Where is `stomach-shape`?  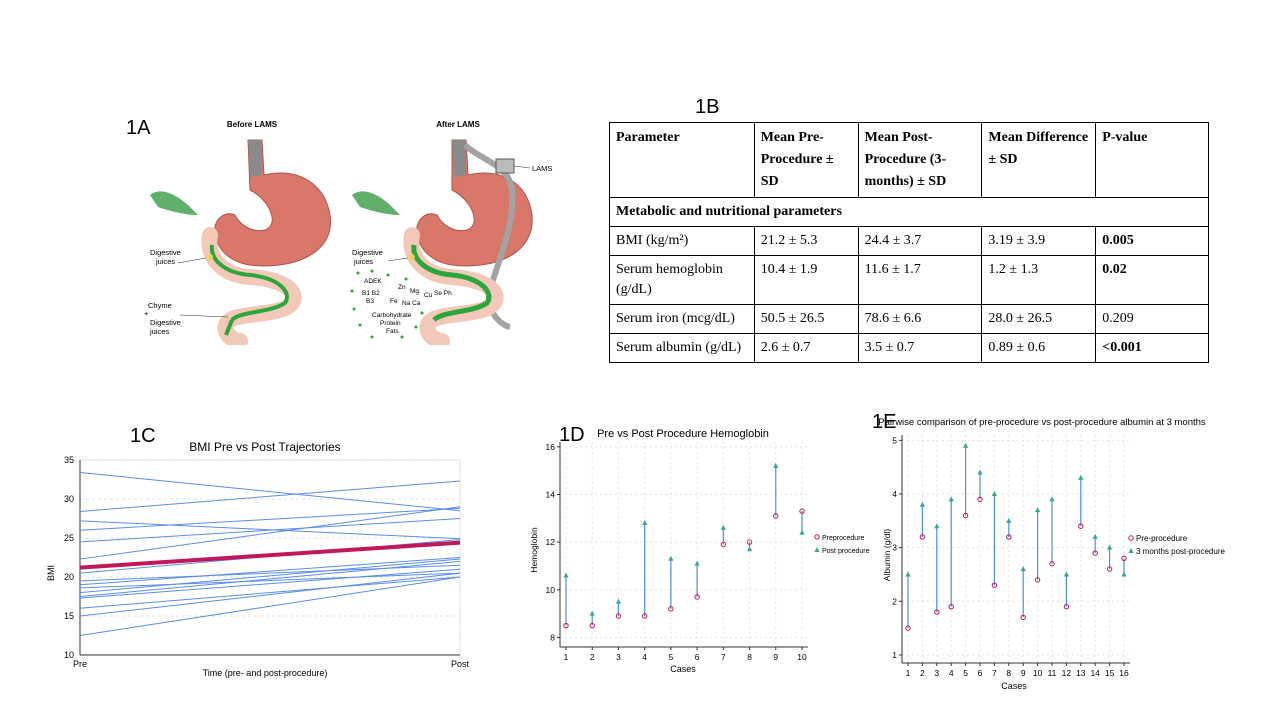 stomach-shape is located at coordinates (272, 203).